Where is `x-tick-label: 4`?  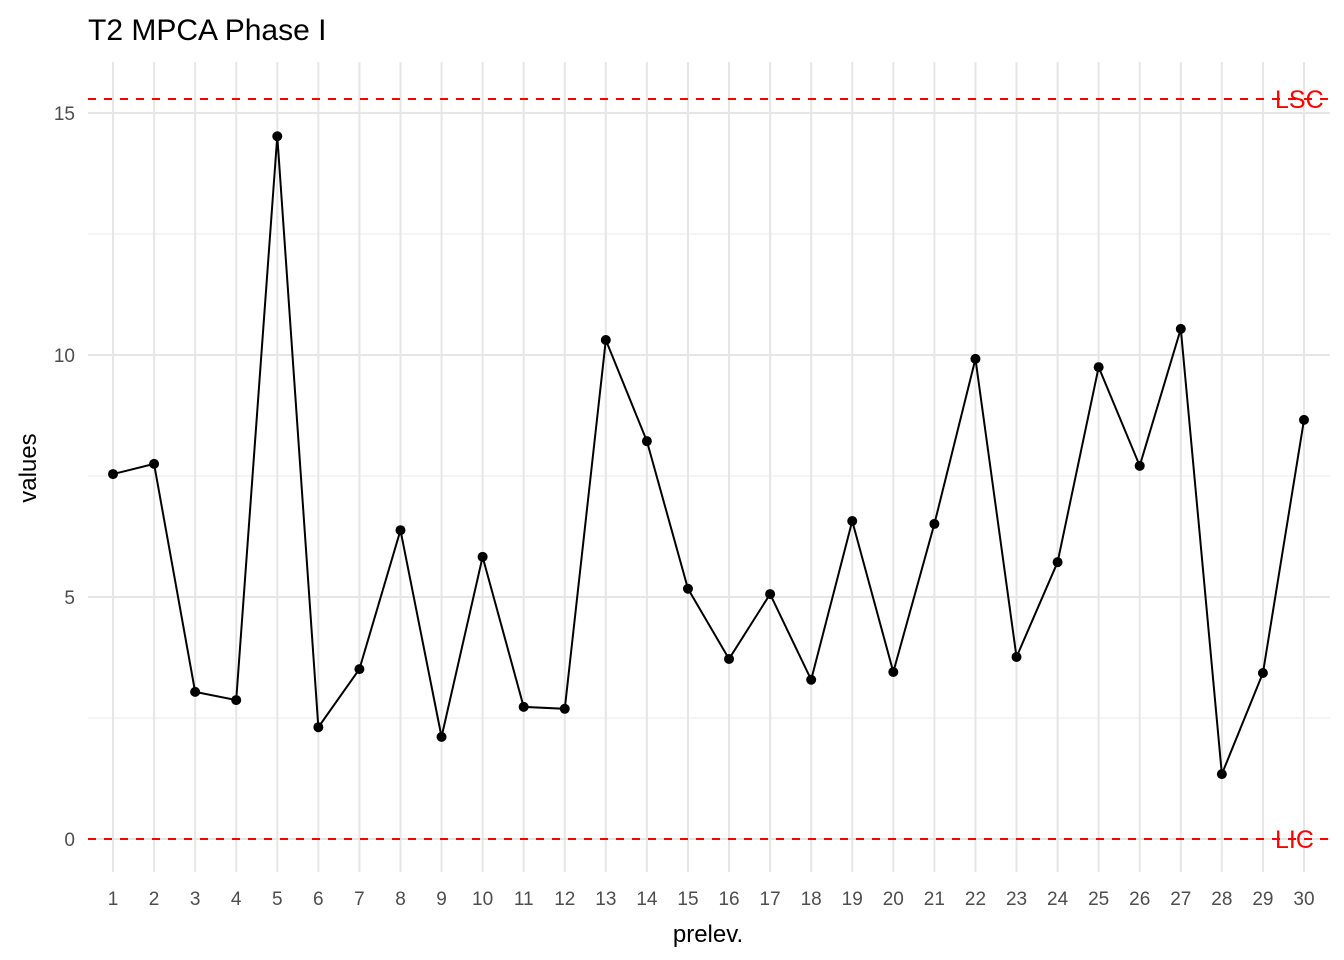 x-tick-label: 4 is located at coordinates (236, 899).